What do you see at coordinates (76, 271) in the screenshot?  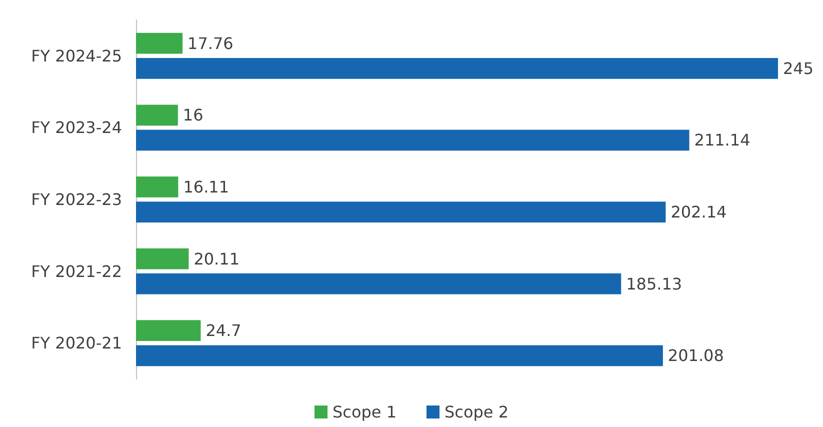 I see `y-tick-label: FY 2021-22` at bounding box center [76, 271].